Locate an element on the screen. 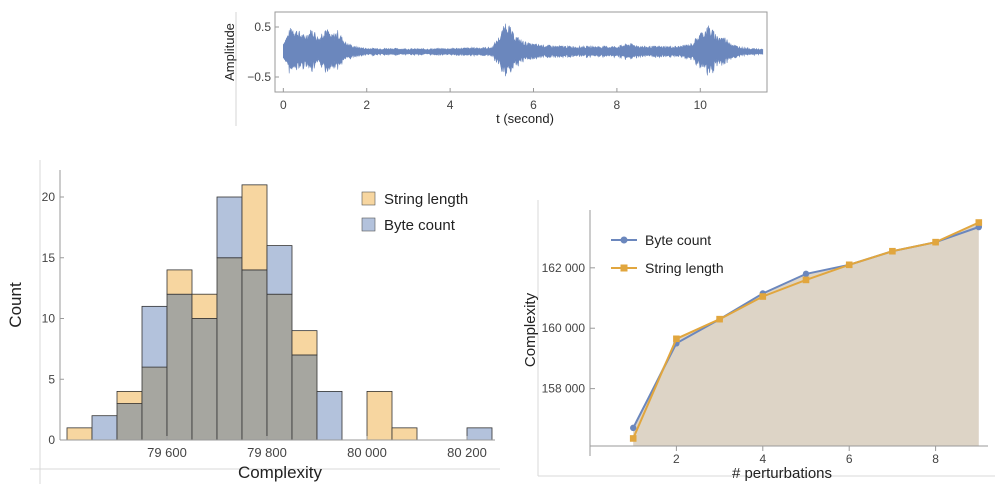  legend-label-string-length-2: String length is located at coordinates (684, 268).